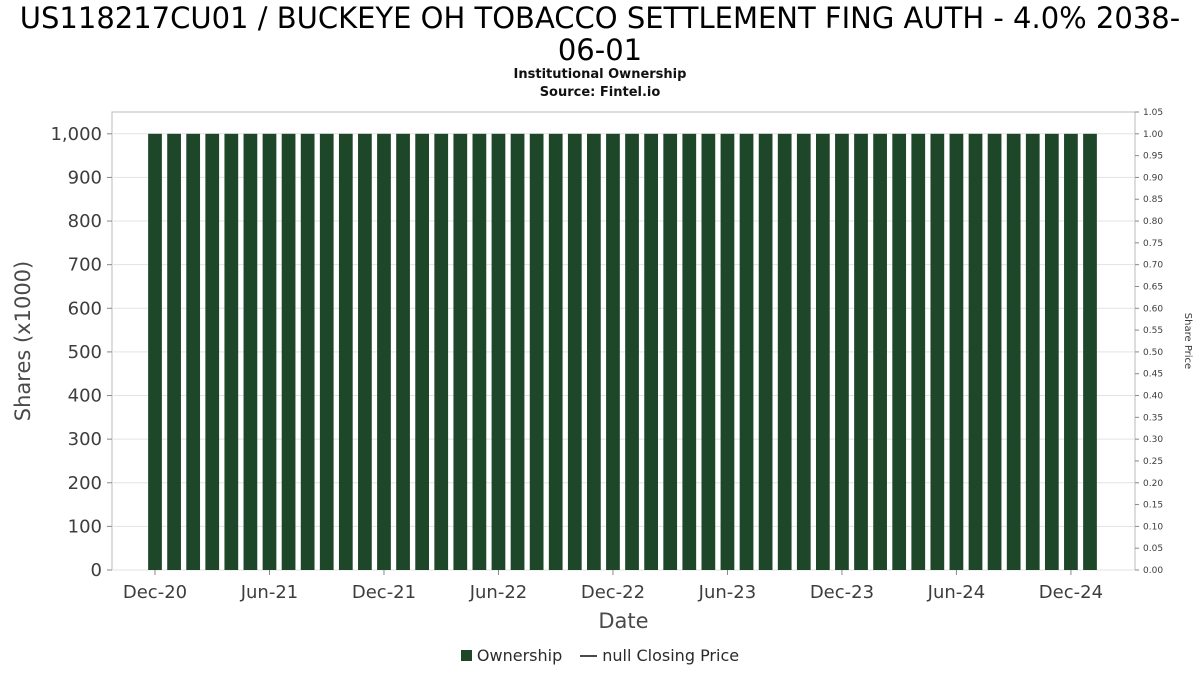 Image resolution: width=1200 pixels, height=675 pixels. What do you see at coordinates (384, 592) in the screenshot?
I see `svg-text: Dec-21` at bounding box center [384, 592].